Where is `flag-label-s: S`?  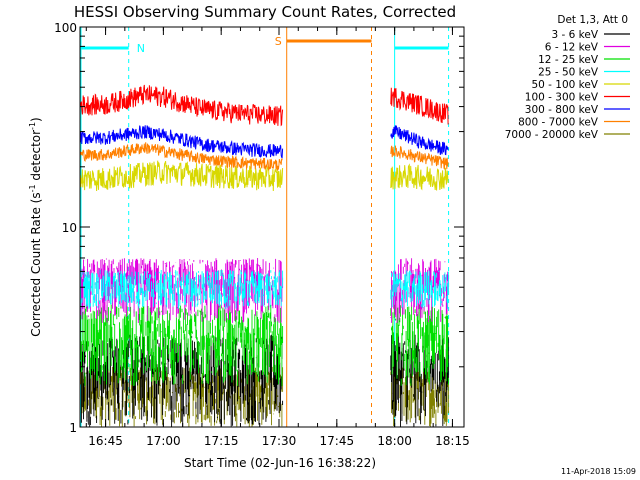
flag-label-s: S is located at coordinates (278, 41).